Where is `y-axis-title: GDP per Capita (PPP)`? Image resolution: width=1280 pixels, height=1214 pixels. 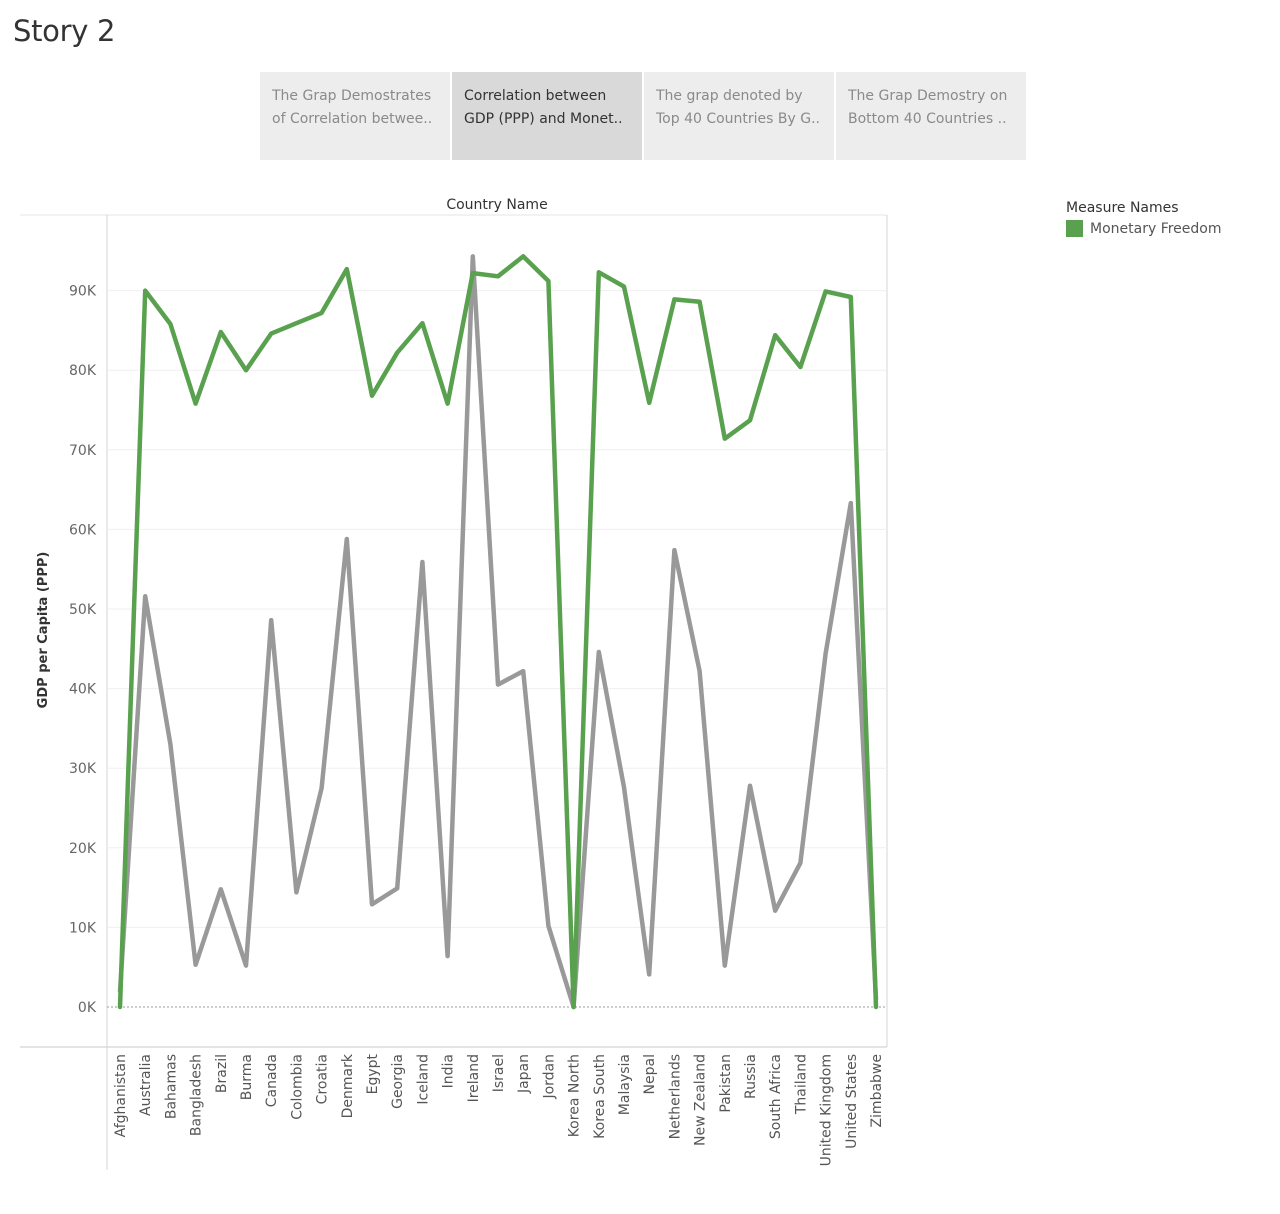 y-axis-title: GDP per Capita (PPP) is located at coordinates (43, 630).